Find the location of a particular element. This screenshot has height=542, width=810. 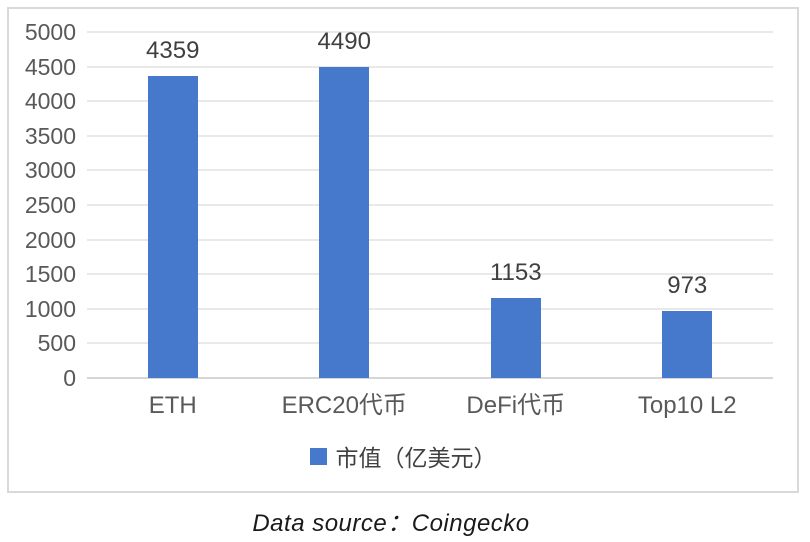

x-axis-label: Top10 L2 is located at coordinates (687, 405).